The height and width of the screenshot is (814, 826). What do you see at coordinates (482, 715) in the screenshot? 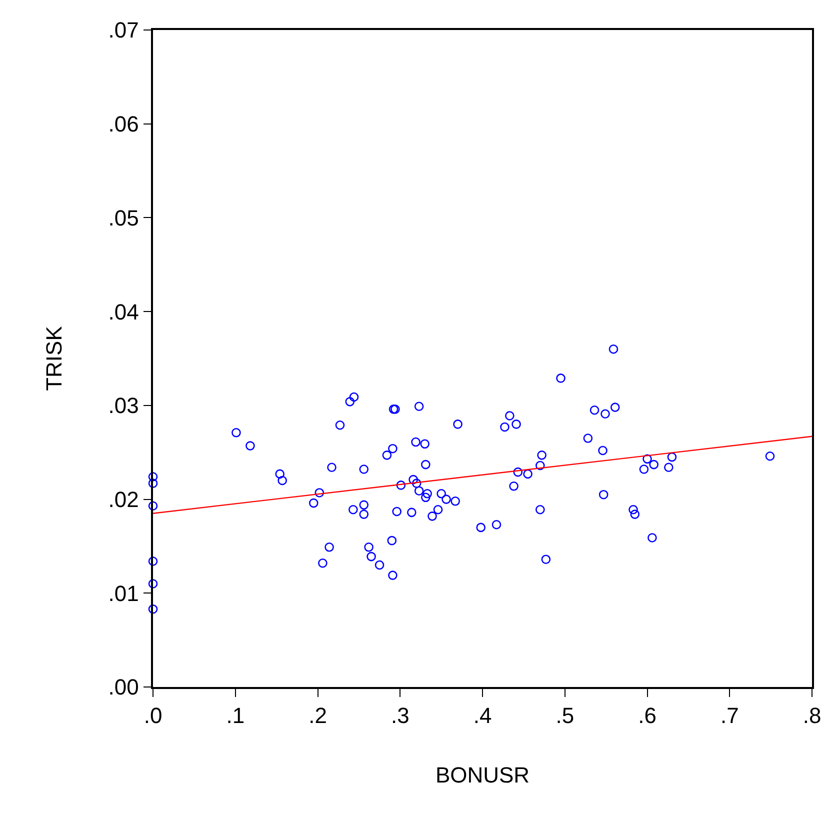
I see `x-tick-label: .4` at bounding box center [482, 715].